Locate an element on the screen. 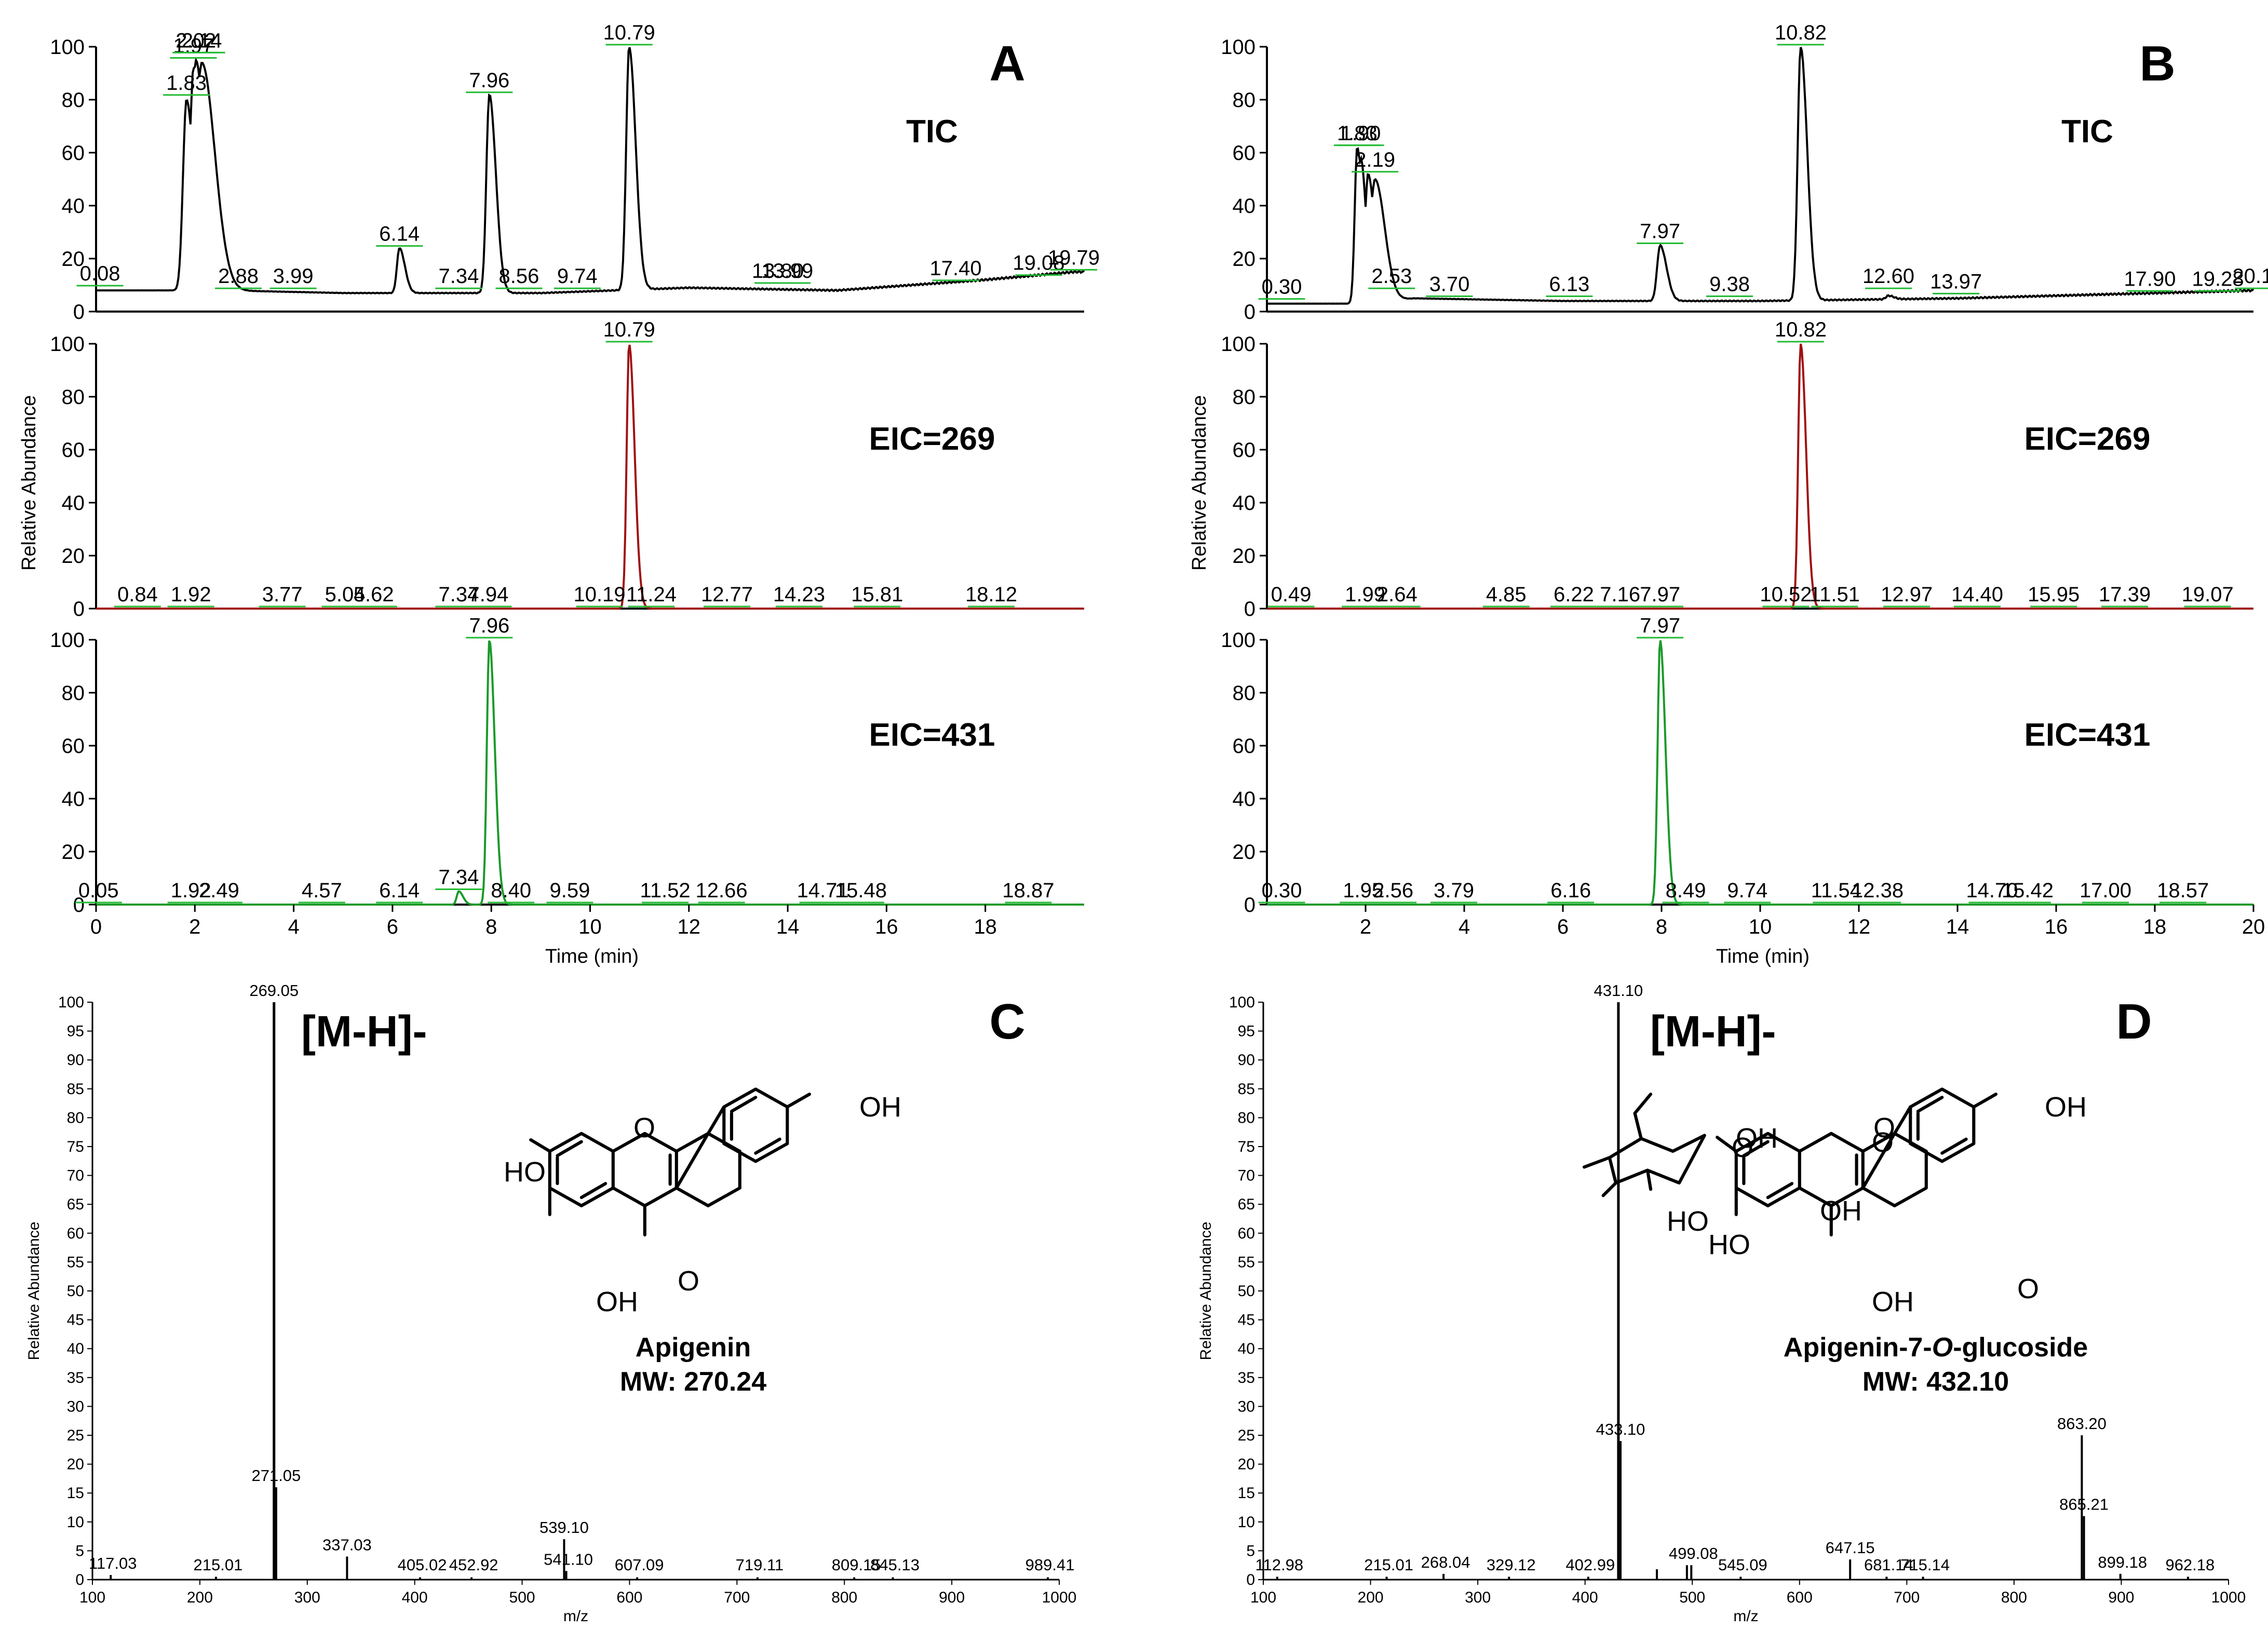 The height and width of the screenshot is (1643, 2268). peak-label: 2.02 is located at coordinates (196, 40).